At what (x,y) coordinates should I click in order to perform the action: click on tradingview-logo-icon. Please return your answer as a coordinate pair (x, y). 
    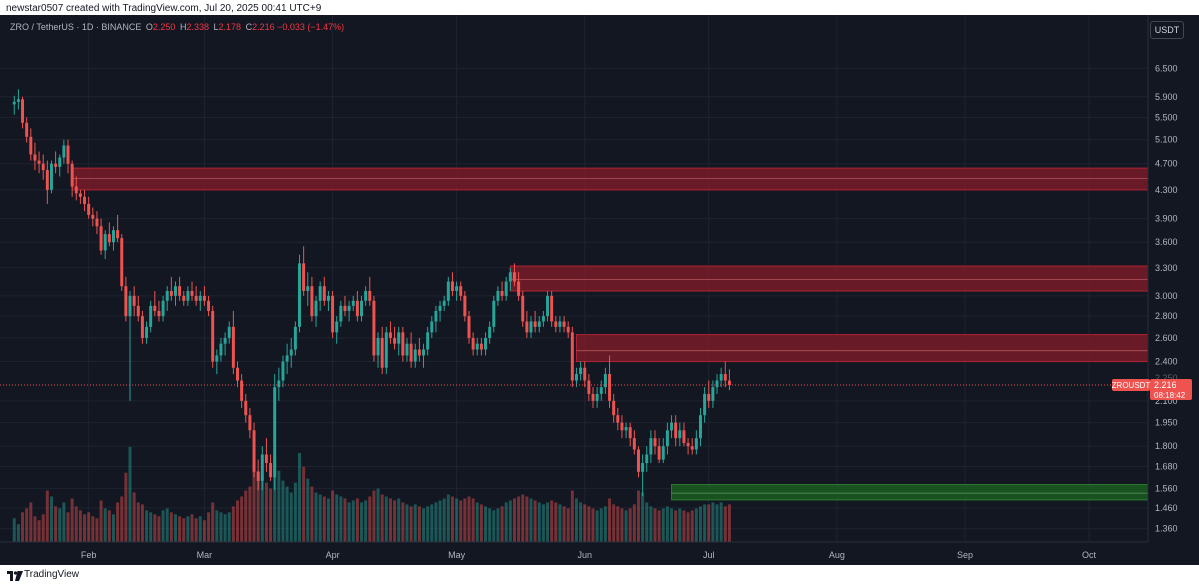
    Looking at the image, I should click on (15, 576).